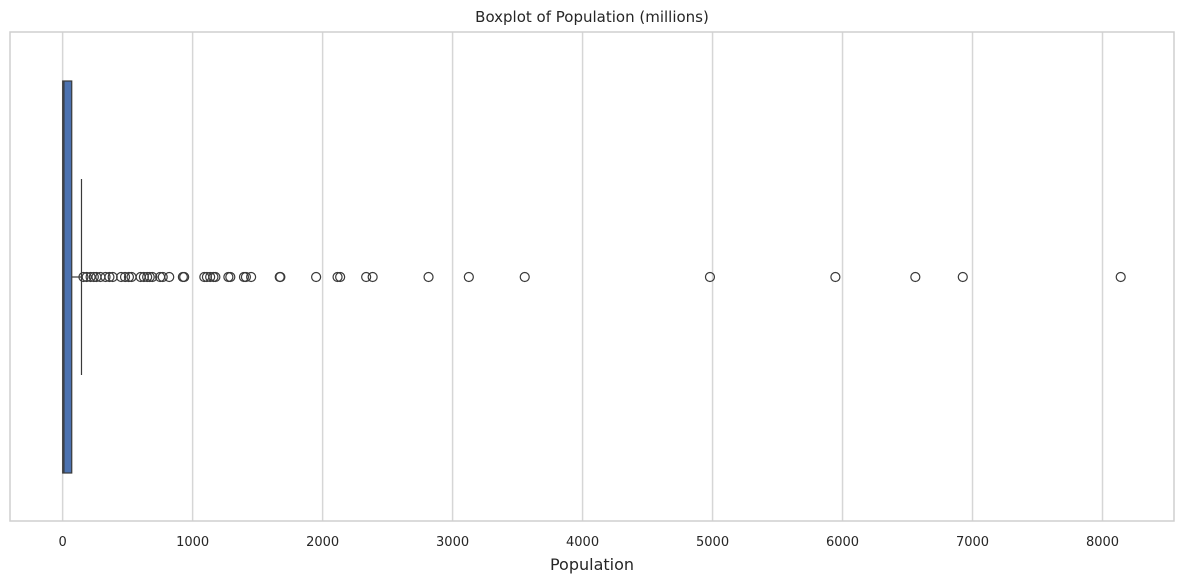 This screenshot has height=584, width=1184. I want to click on x-tick-label: 3000, so click(452, 542).